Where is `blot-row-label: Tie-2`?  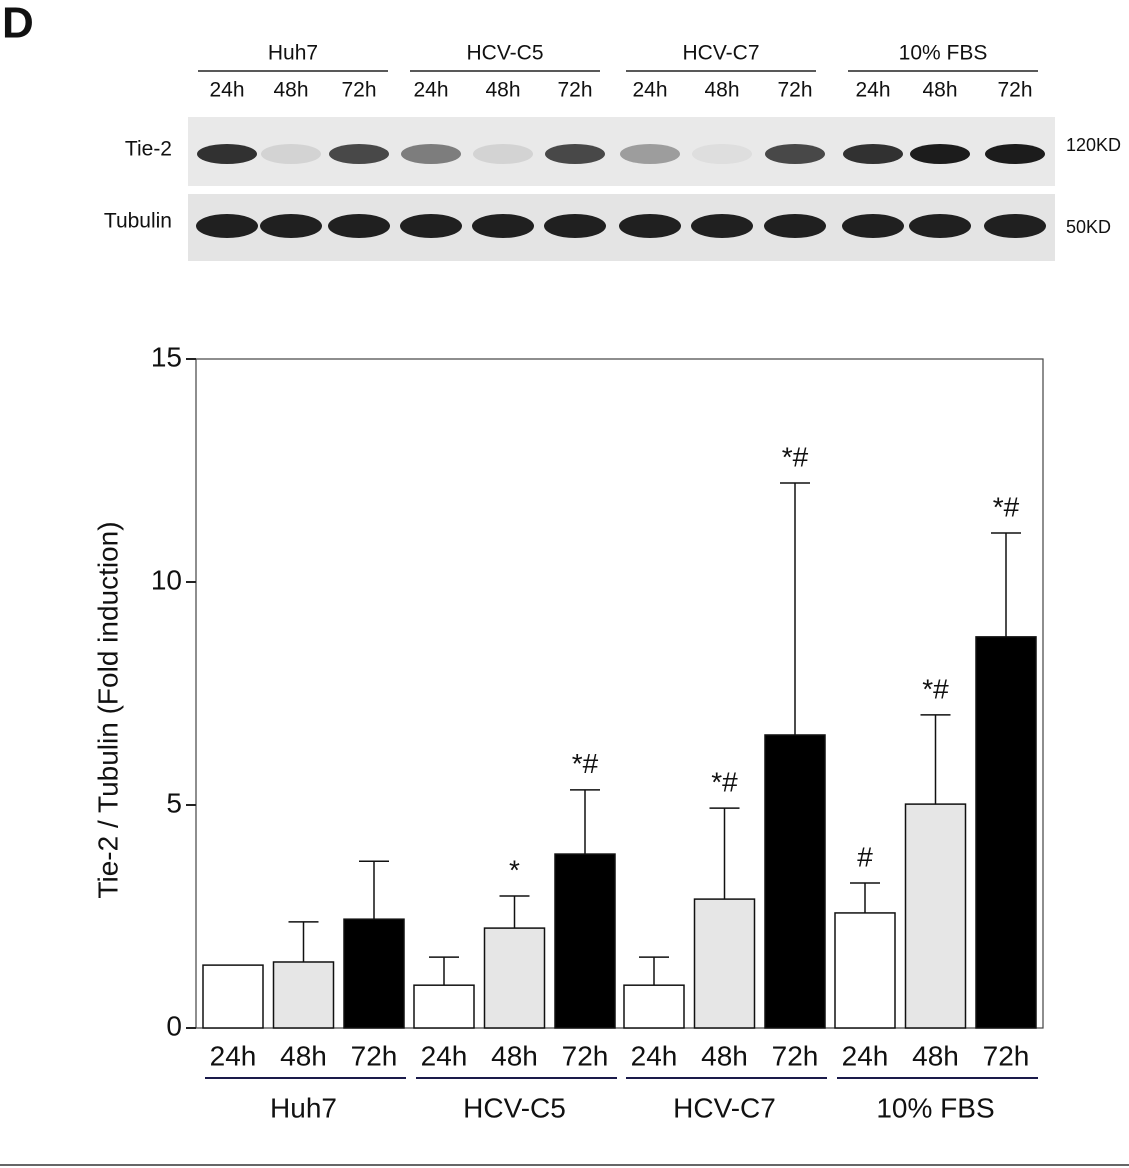
blot-row-label: Tie-2 is located at coordinates (148, 149).